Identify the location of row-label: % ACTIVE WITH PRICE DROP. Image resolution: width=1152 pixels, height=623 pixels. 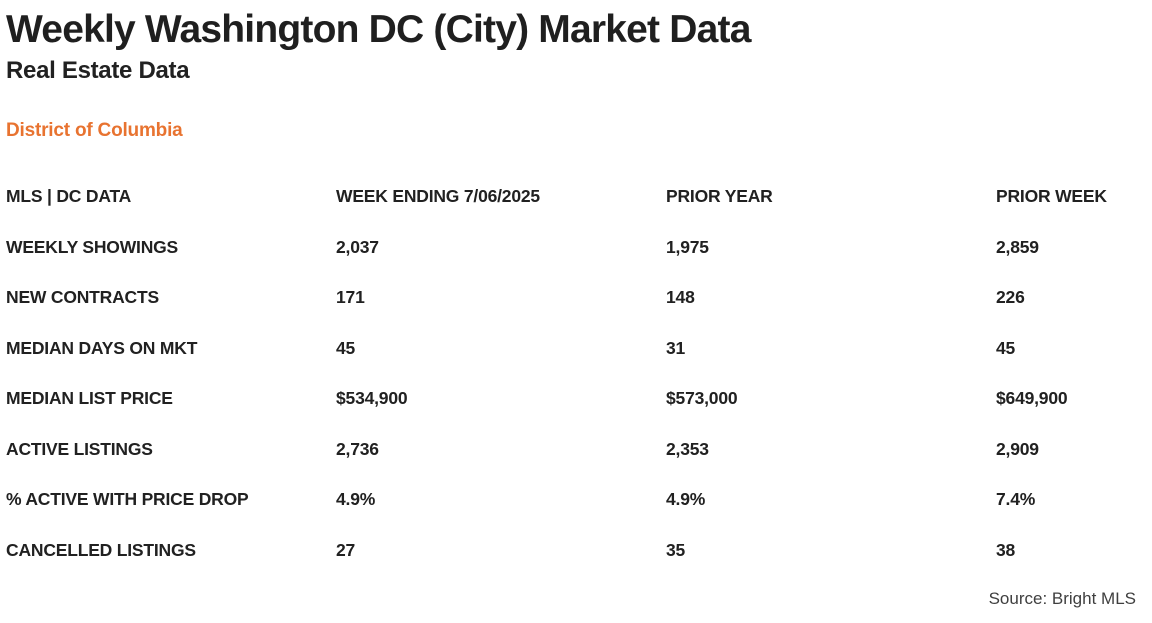
(127, 499).